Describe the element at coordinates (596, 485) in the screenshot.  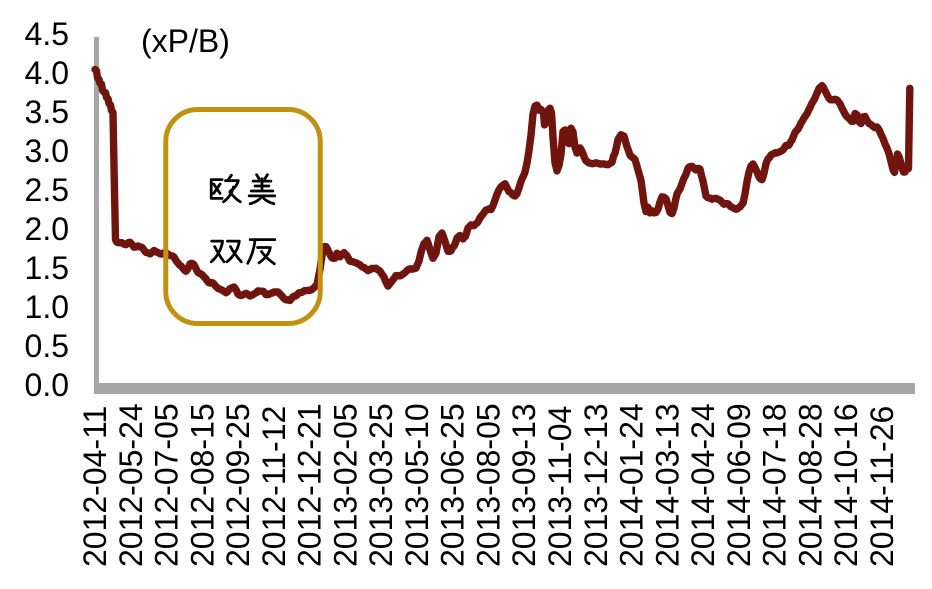
I see `svg-text: 2013-12-13` at that location.